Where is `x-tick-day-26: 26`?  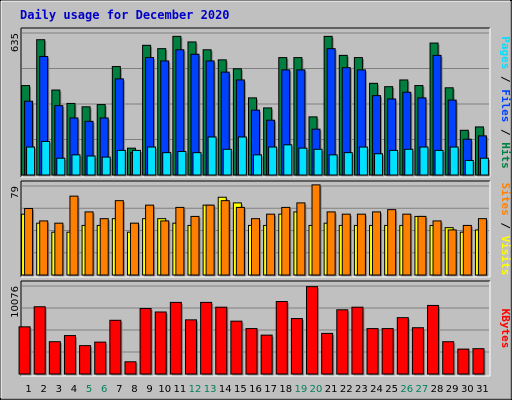
x-tick-day-26: 26 is located at coordinates (406, 389).